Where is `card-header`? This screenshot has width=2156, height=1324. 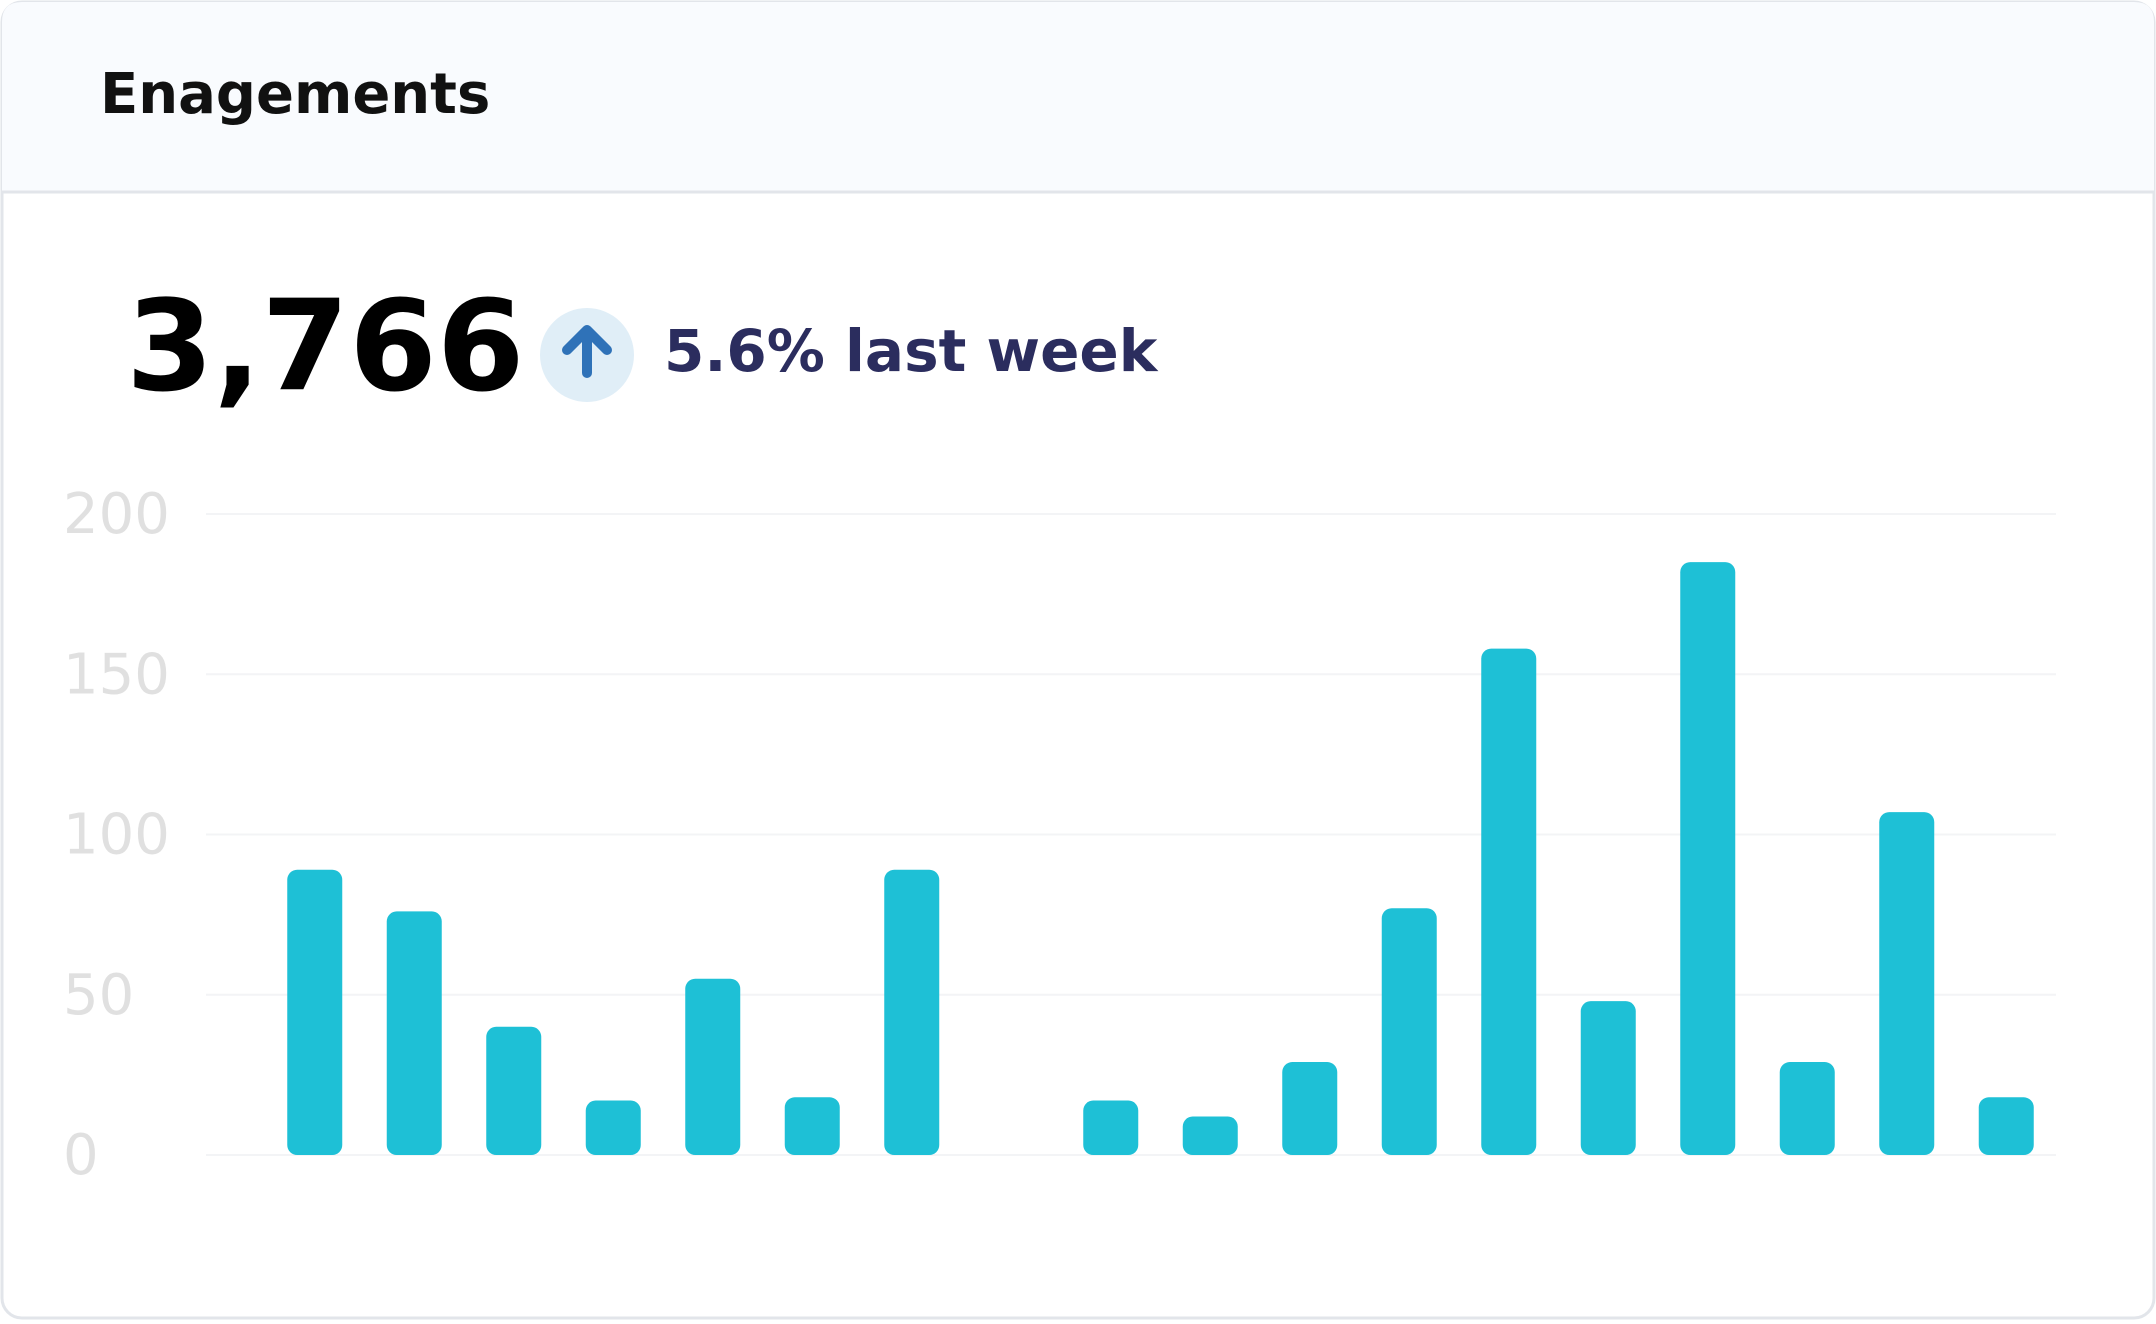
card-header is located at coordinates (1078, 97).